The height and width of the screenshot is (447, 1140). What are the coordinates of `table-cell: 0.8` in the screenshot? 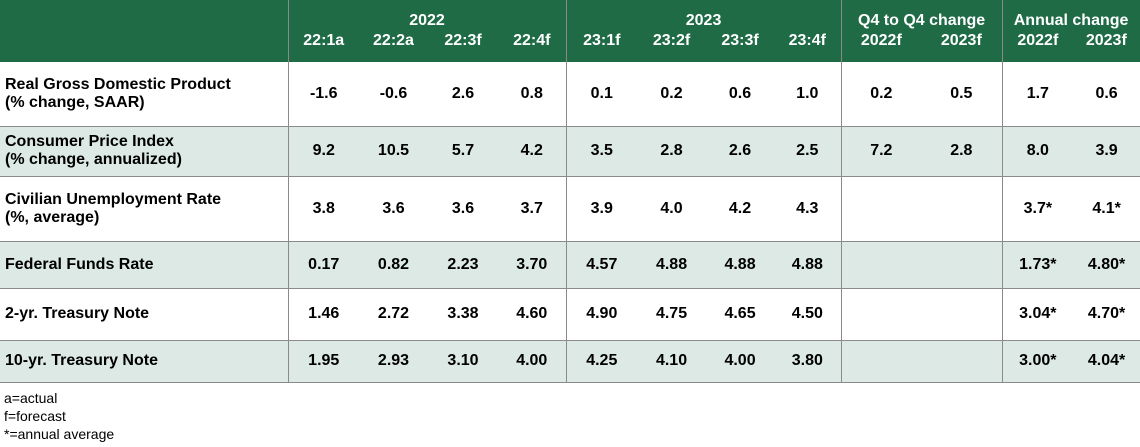 It's located at (532, 94).